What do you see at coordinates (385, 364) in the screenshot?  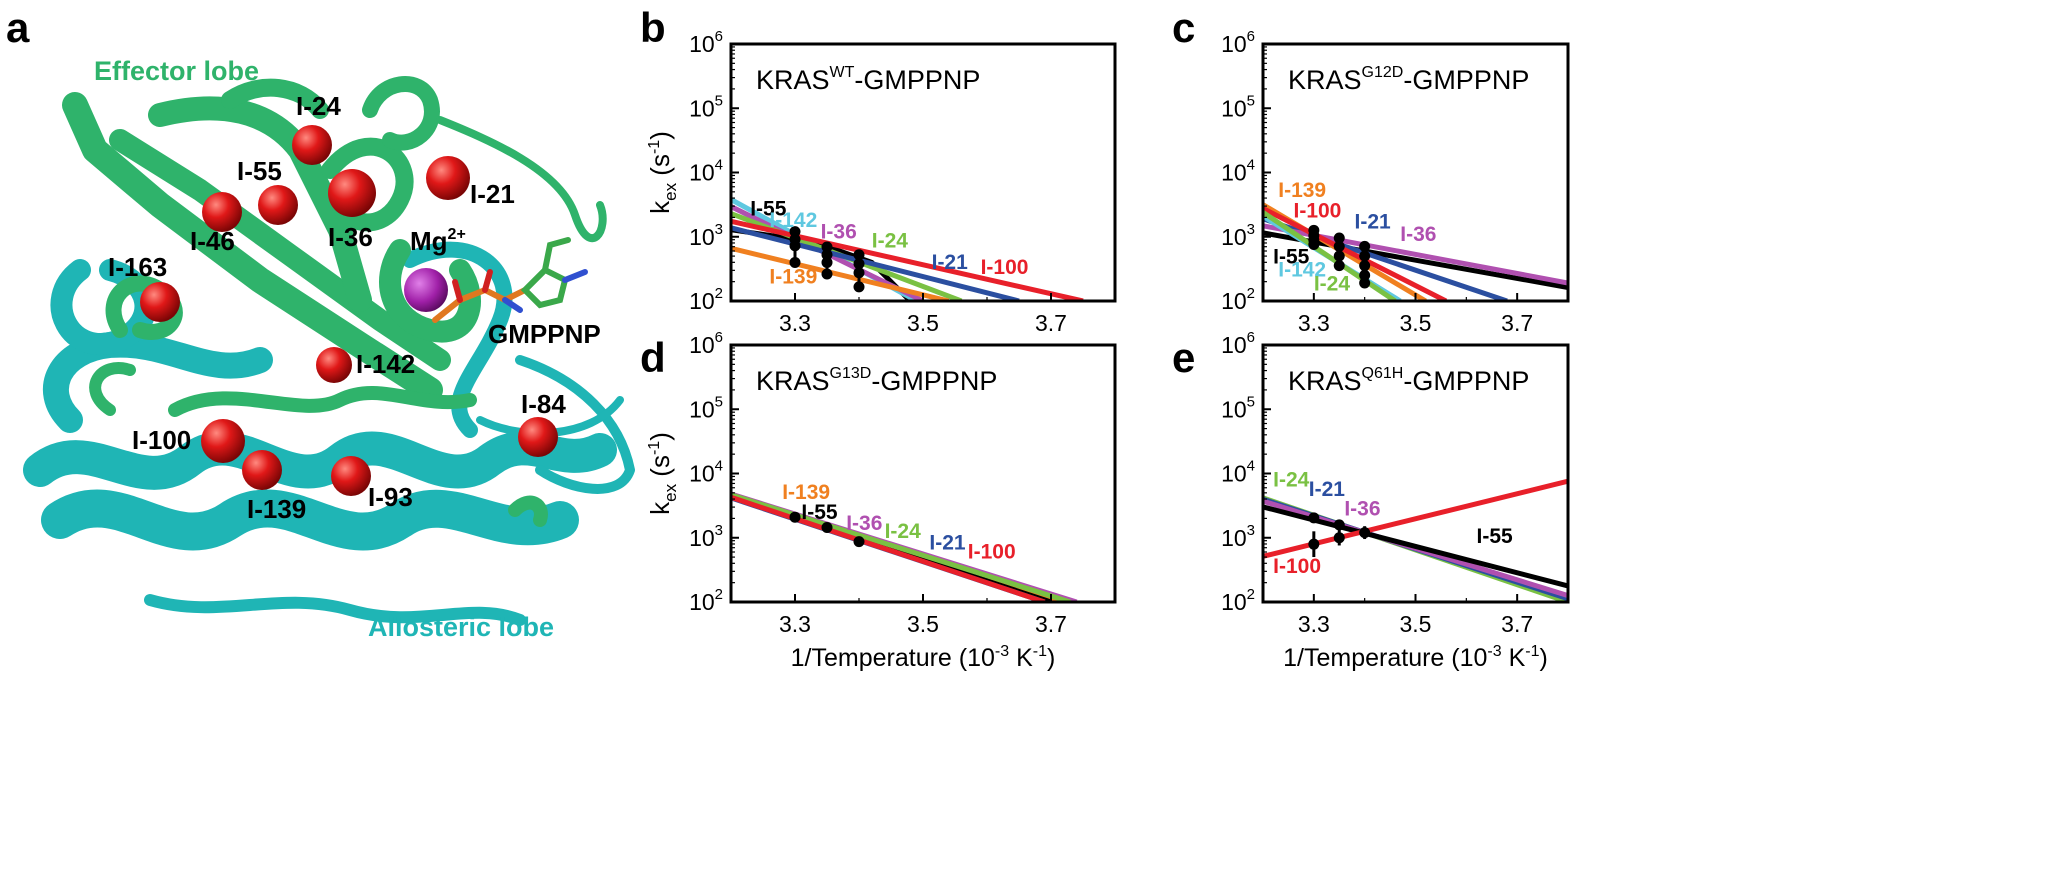 I see `residue-label-I-142: I-142` at bounding box center [385, 364].